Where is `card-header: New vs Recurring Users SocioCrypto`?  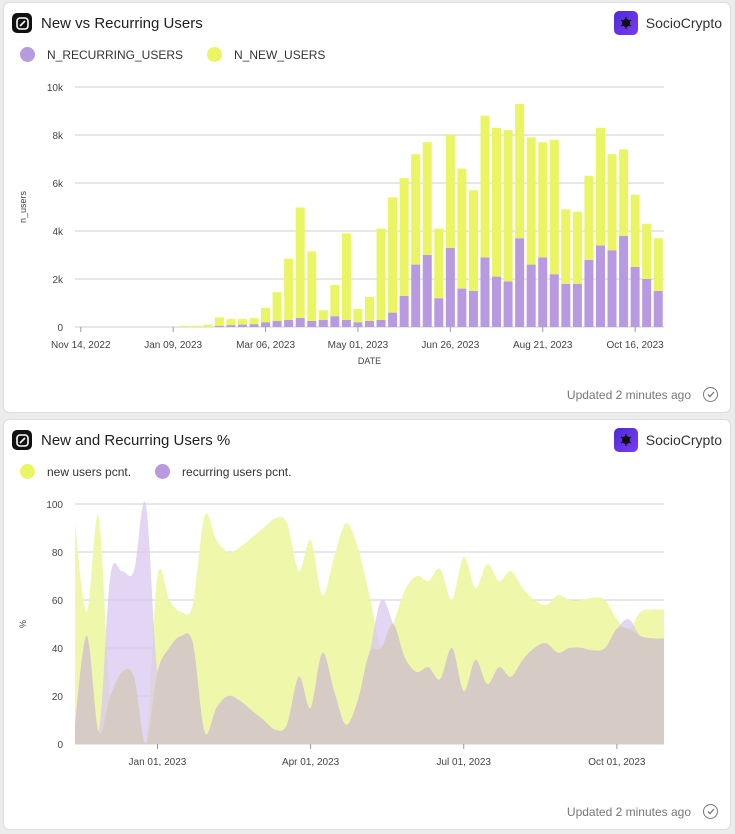
card-header: New vs Recurring Users SocioCrypto is located at coordinates (367, 23).